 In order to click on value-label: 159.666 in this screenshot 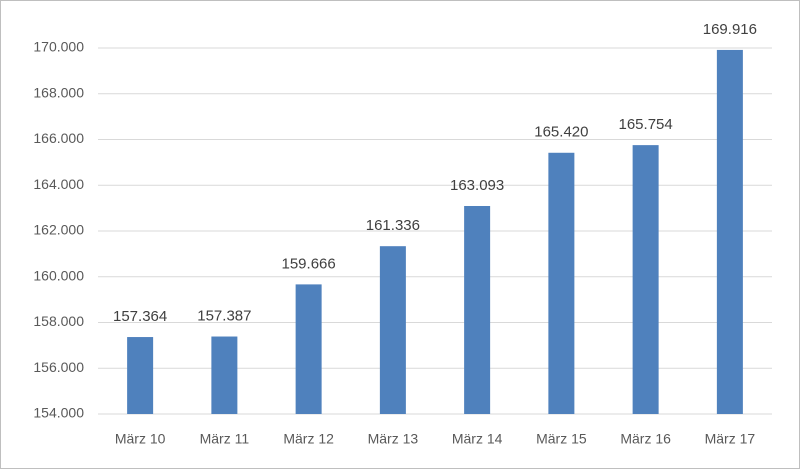, I will do `click(309, 263)`.